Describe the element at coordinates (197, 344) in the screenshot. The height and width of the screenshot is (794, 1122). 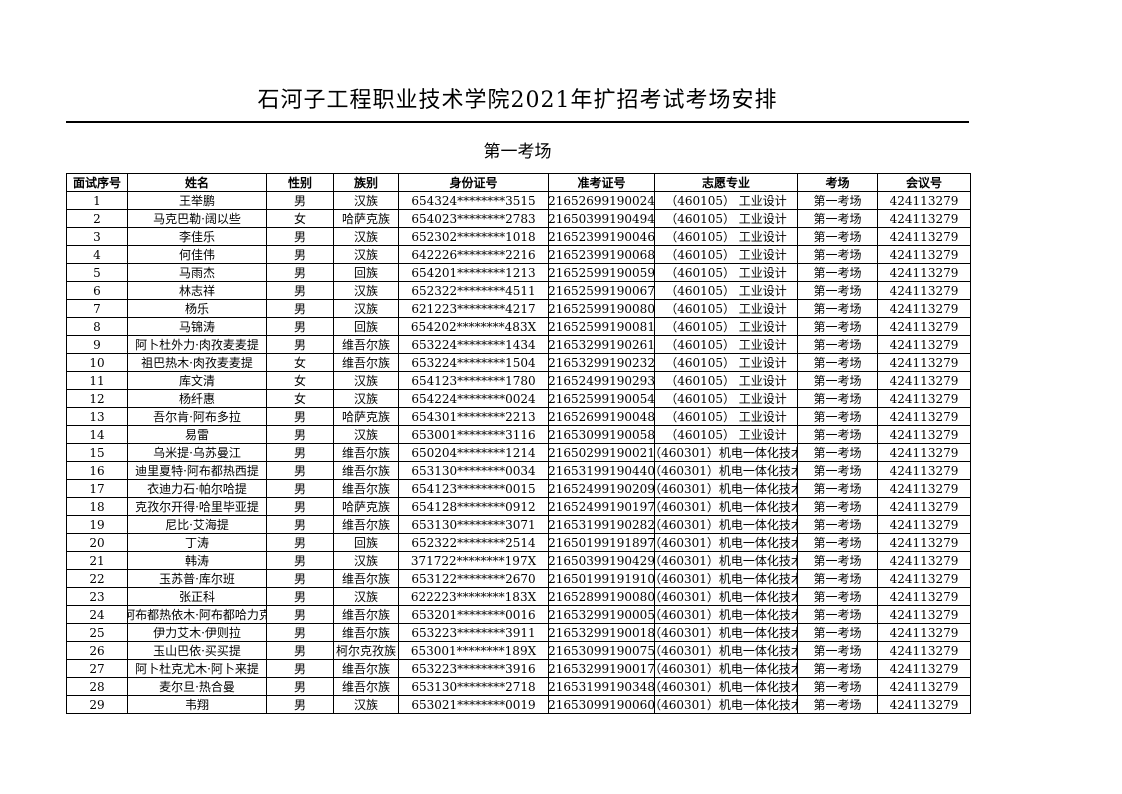
I see `table-cell: 阿卜杜外力·肉孜麦麦提` at that location.